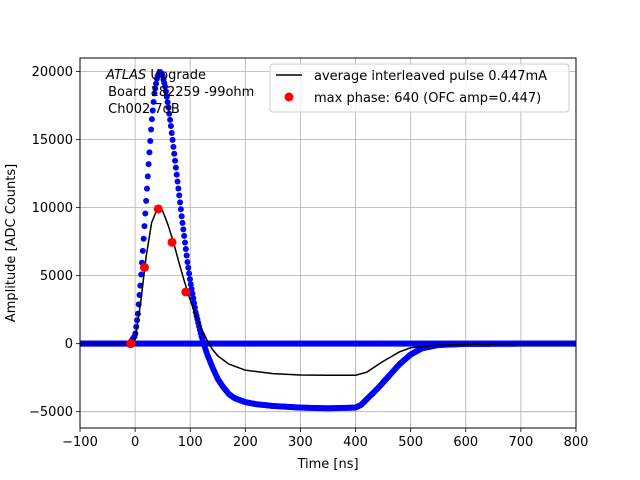 Image resolution: width=640 pixels, height=480 pixels. I want to click on y-axis-label: Amplitude [ADC Counts], so click(11, 243).